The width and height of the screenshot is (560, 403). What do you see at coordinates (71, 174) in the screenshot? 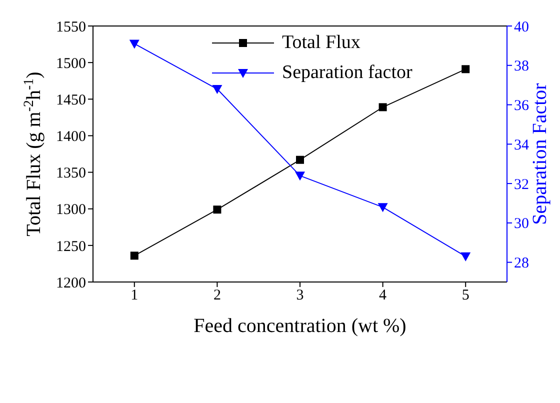
I see `y-tick-label: 1350` at bounding box center [71, 174].